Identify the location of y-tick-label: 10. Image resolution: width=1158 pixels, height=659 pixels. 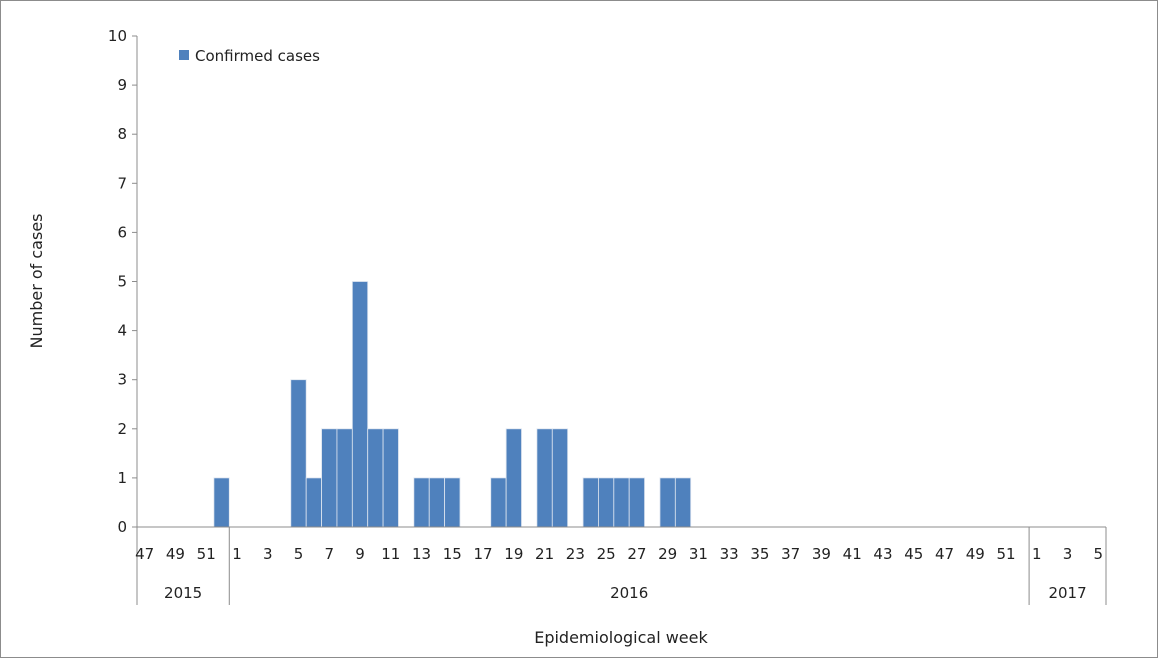
(117, 36).